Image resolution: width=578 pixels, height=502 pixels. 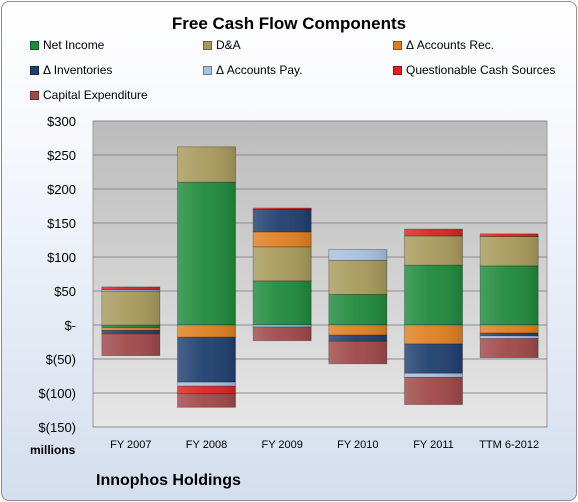 I want to click on x-tick-label-fy-2010: FY 2010, so click(x=357, y=445).